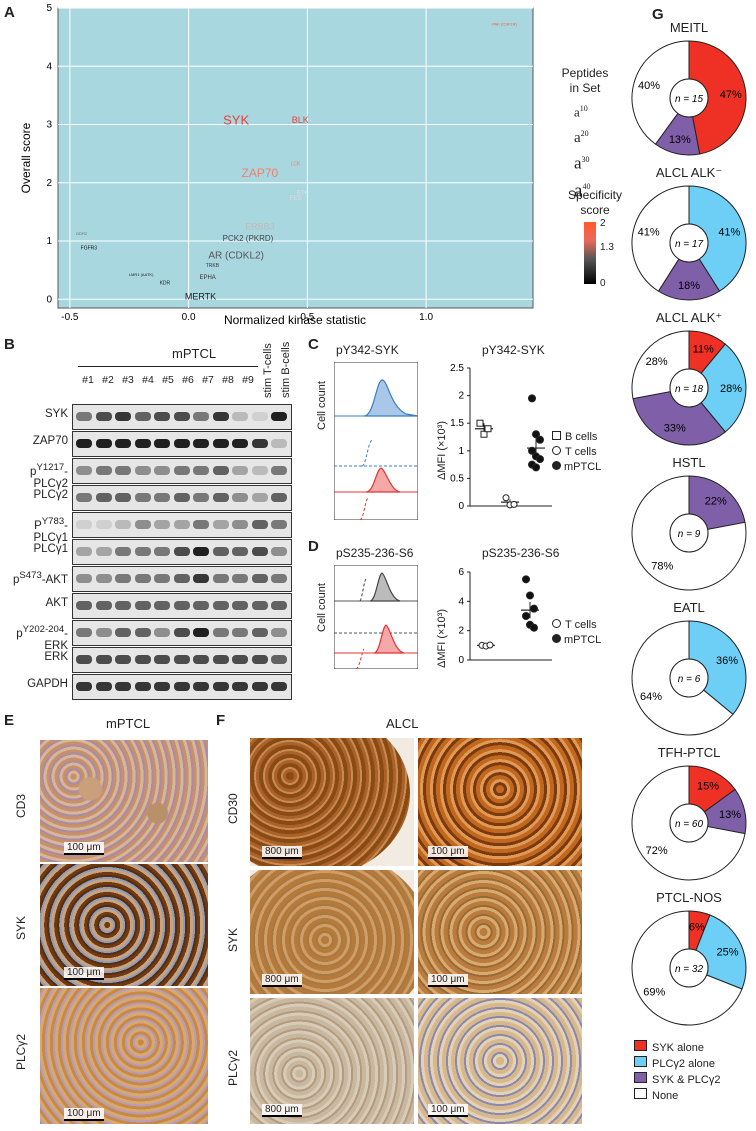  What do you see at coordinates (313, 344) in the screenshot?
I see `panel-label-c: C` at bounding box center [313, 344].